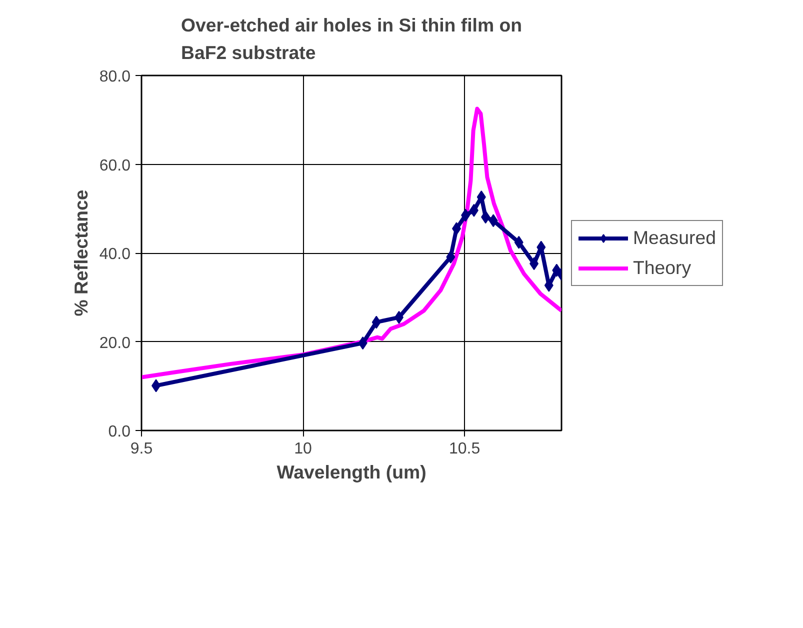 Image resolution: width=803 pixels, height=628 pixels. What do you see at coordinates (303, 449) in the screenshot?
I see `x-tick-label: 10` at bounding box center [303, 449].